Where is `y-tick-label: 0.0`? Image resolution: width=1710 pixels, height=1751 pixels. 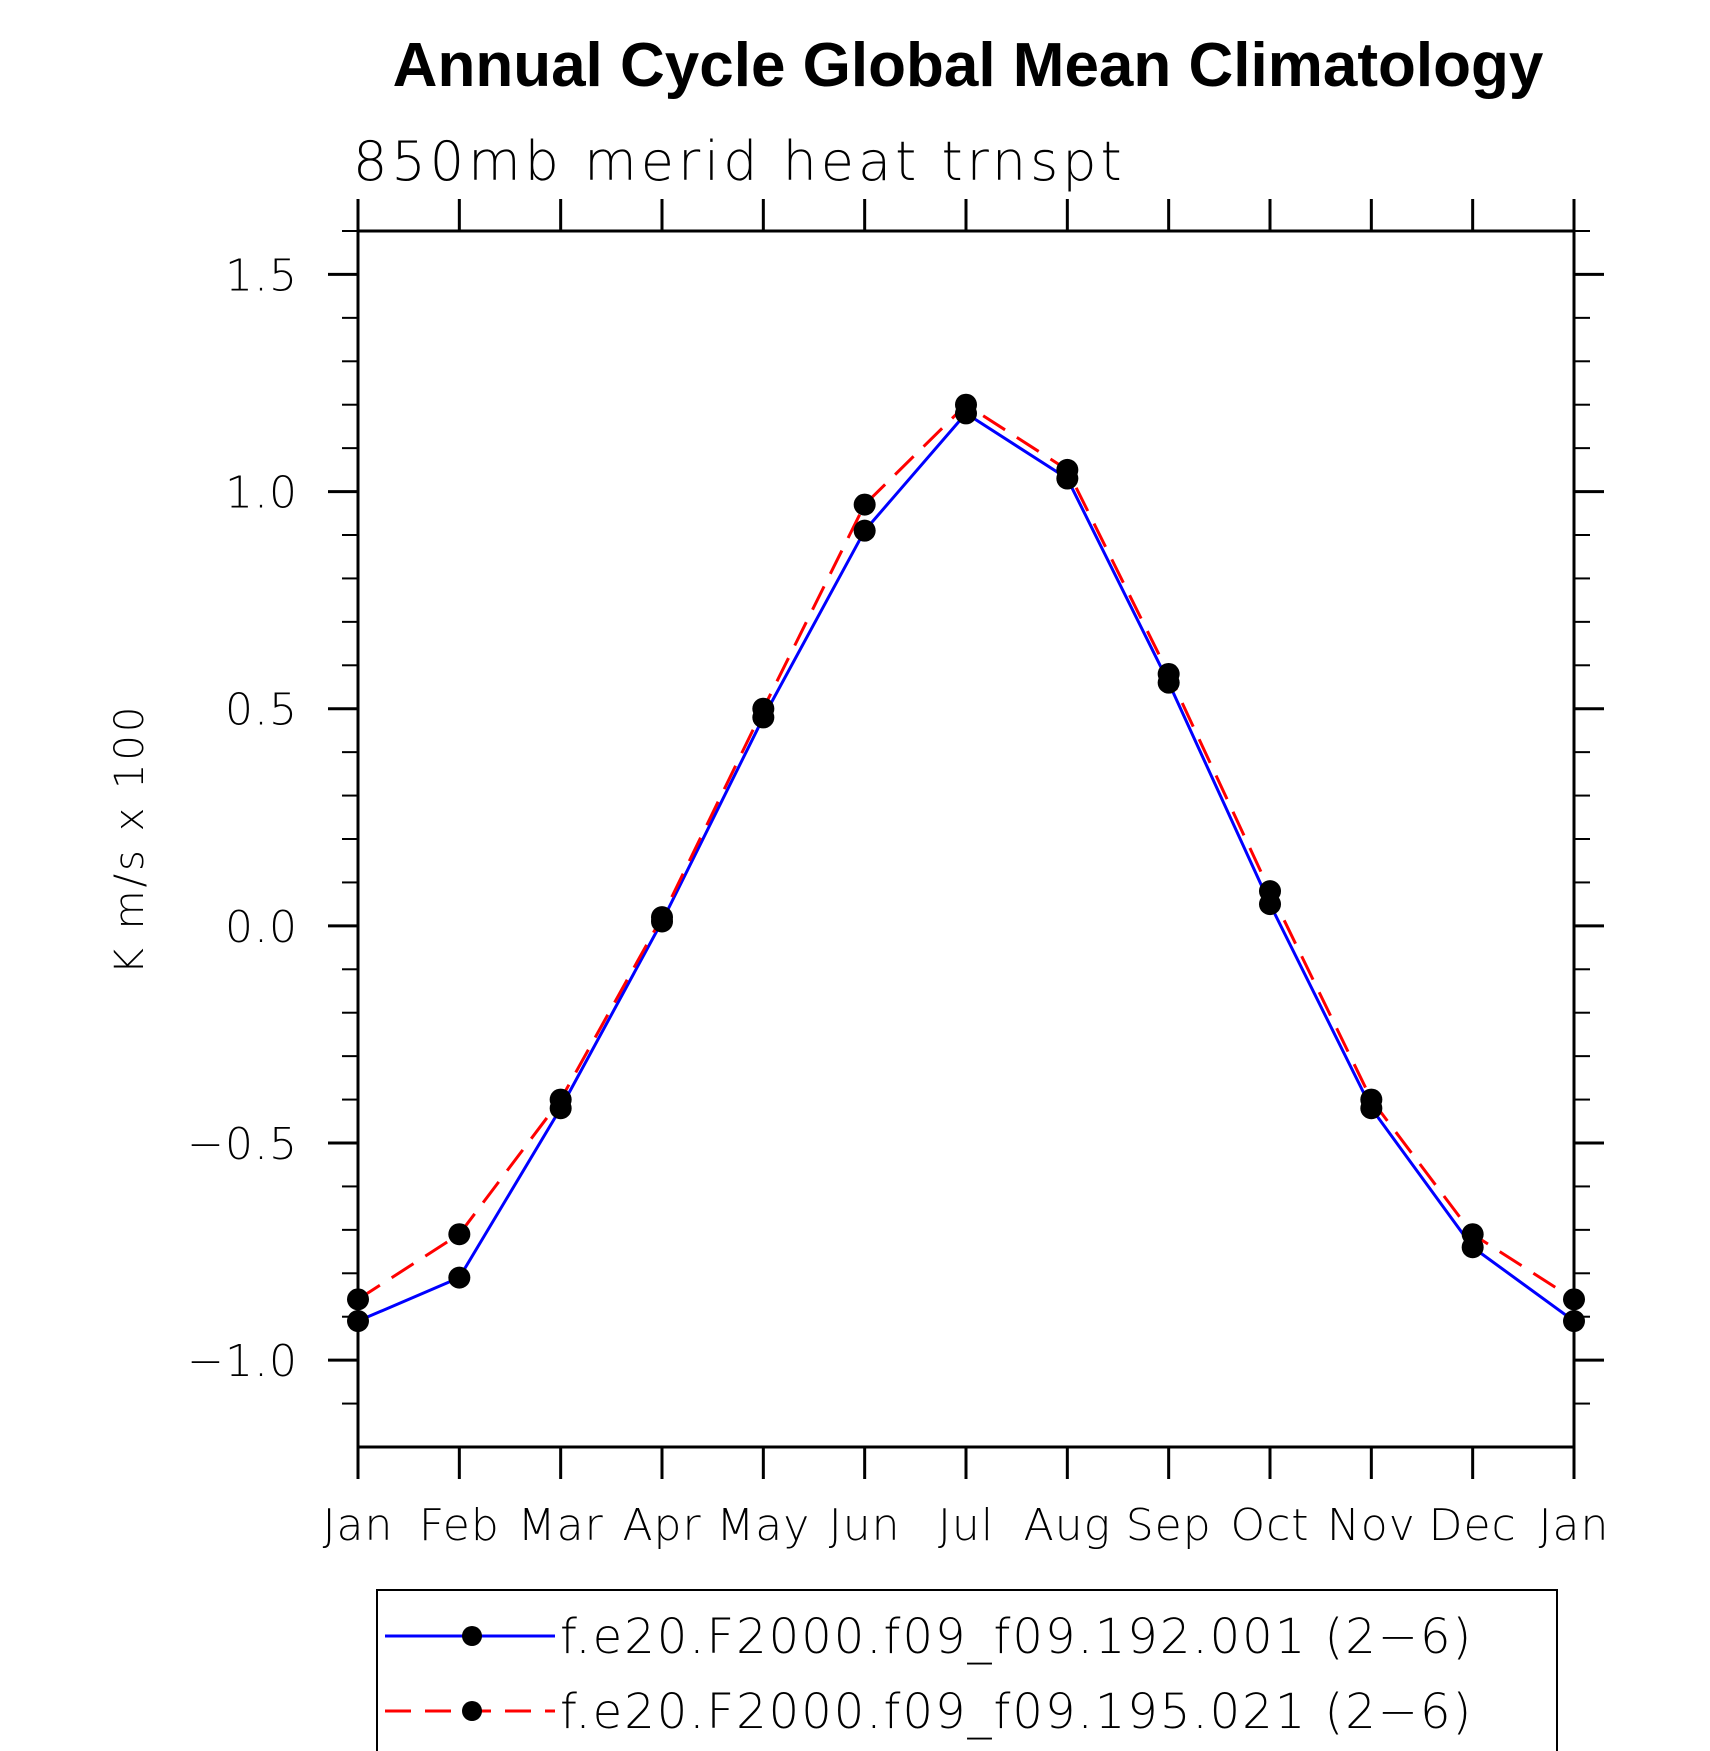
y-tick-label: 0.0 is located at coordinates (261, 927).